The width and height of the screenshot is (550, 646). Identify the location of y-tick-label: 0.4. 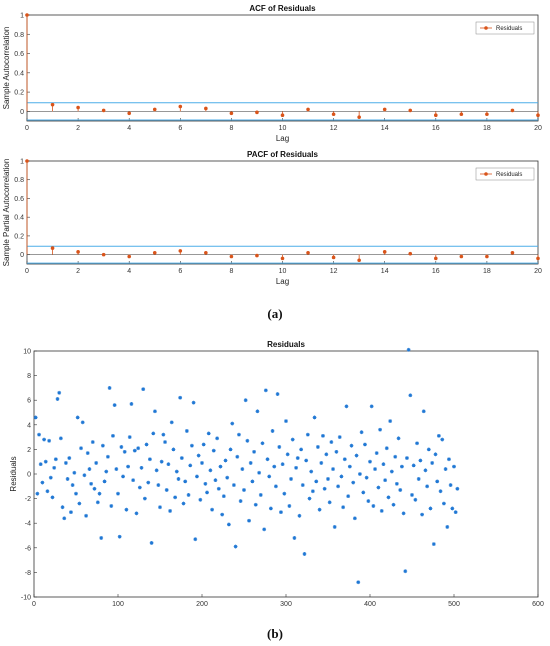
(19, 218).